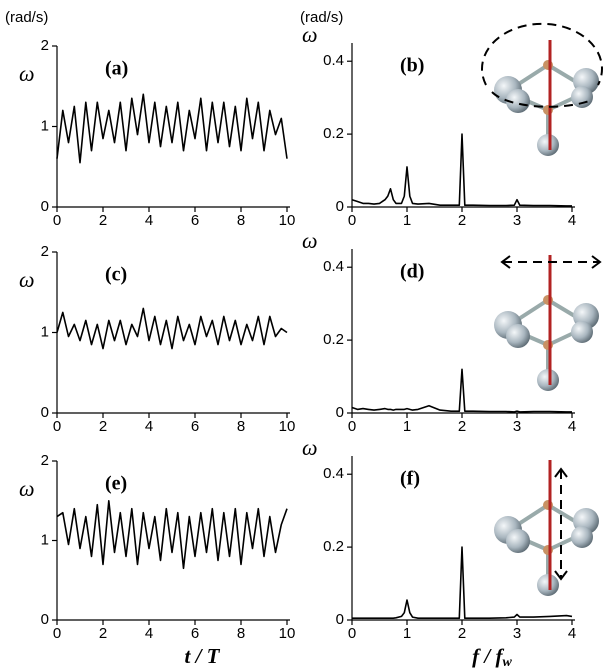 This screenshot has height=671, width=611. Describe the element at coordinates (488, 656) in the screenshot. I see `x-axis-label-text: f / f` at that location.